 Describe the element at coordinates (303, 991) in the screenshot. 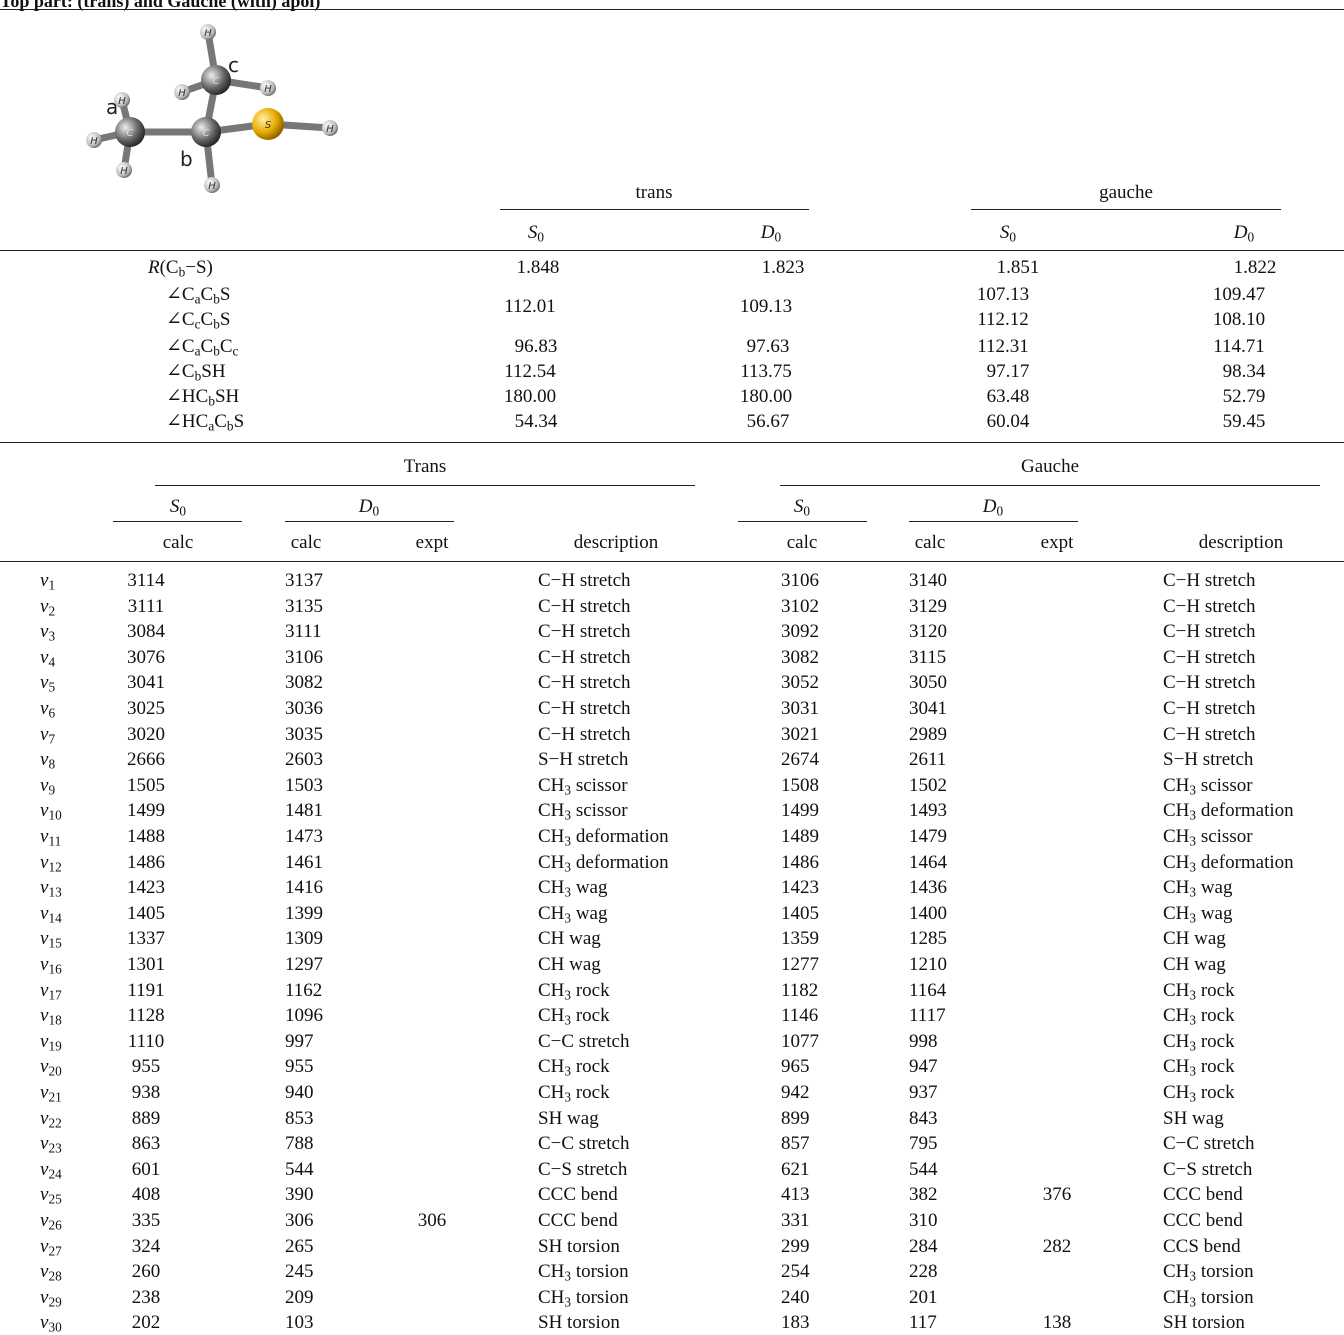

I see `frequency-value: 1162` at that location.